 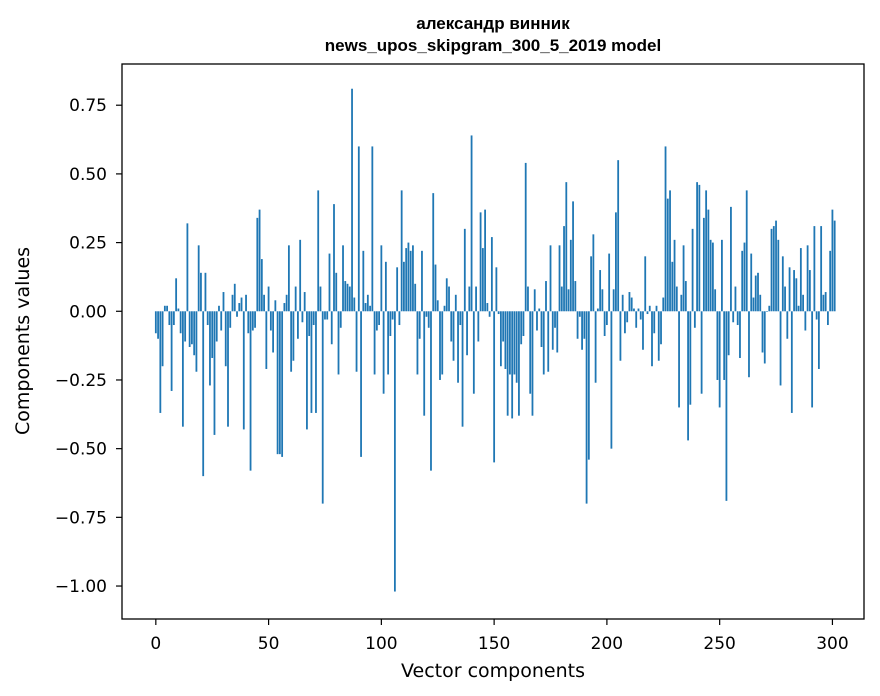 What do you see at coordinates (81, 518) in the screenshot?
I see `y-tick-label: −0.75` at bounding box center [81, 518].